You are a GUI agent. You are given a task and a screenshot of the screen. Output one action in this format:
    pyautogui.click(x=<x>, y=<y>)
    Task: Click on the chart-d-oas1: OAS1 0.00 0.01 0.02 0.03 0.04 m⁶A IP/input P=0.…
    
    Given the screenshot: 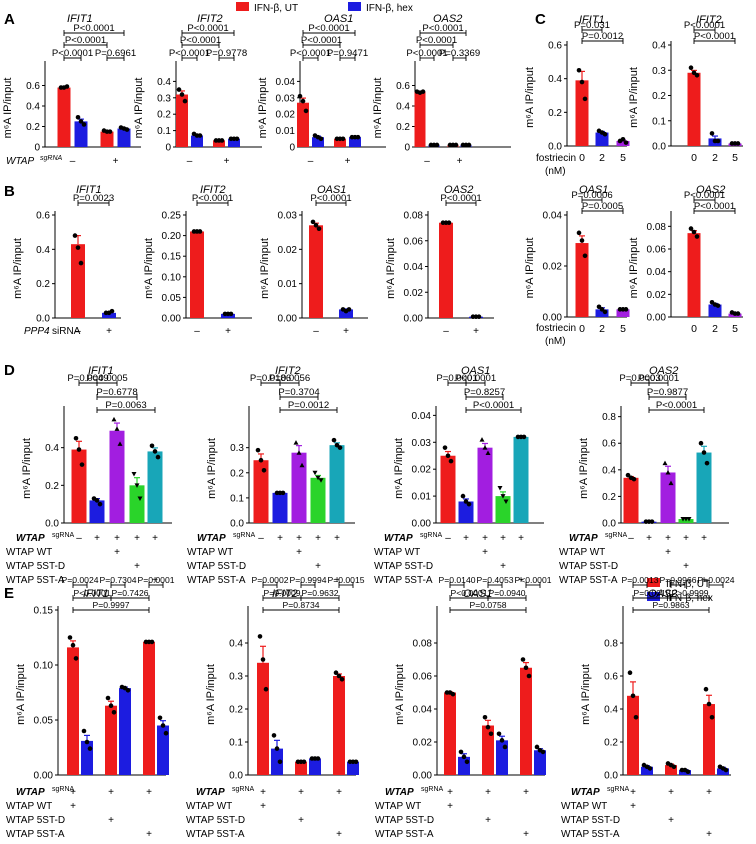 What is the action you would take?
    pyautogui.click(x=468, y=447)
    